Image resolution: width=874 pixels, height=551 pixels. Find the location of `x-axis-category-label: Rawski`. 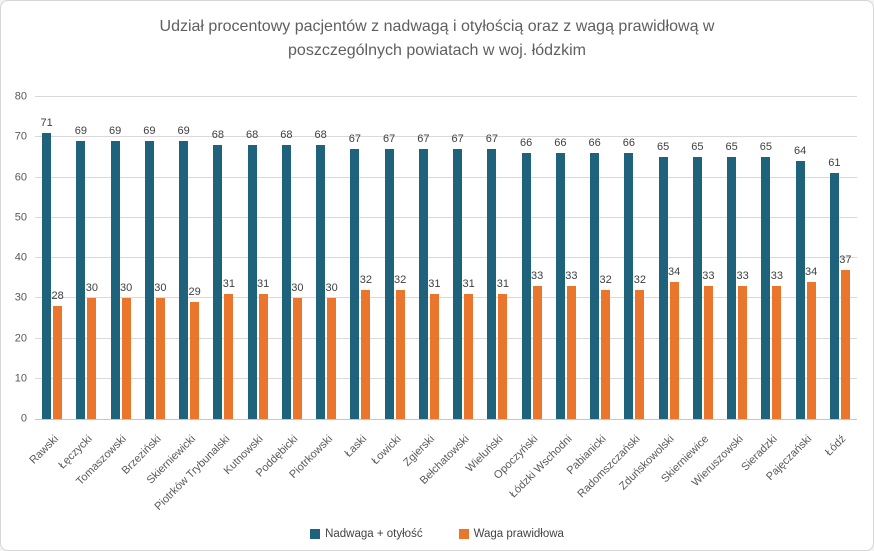

x-axis-category-label: Rawski is located at coordinates (44, 450).